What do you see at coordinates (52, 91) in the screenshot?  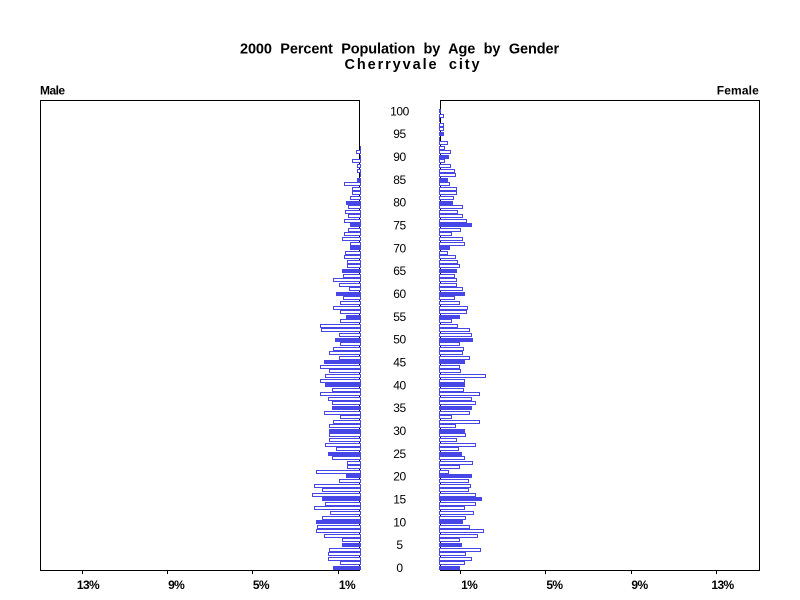 I see `svg-text: Male` at bounding box center [52, 91].